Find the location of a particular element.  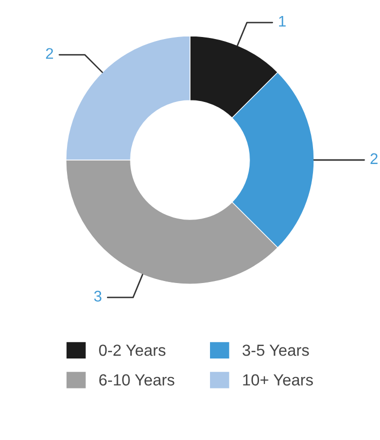

legend-label: 10+ Years is located at coordinates (278, 380).